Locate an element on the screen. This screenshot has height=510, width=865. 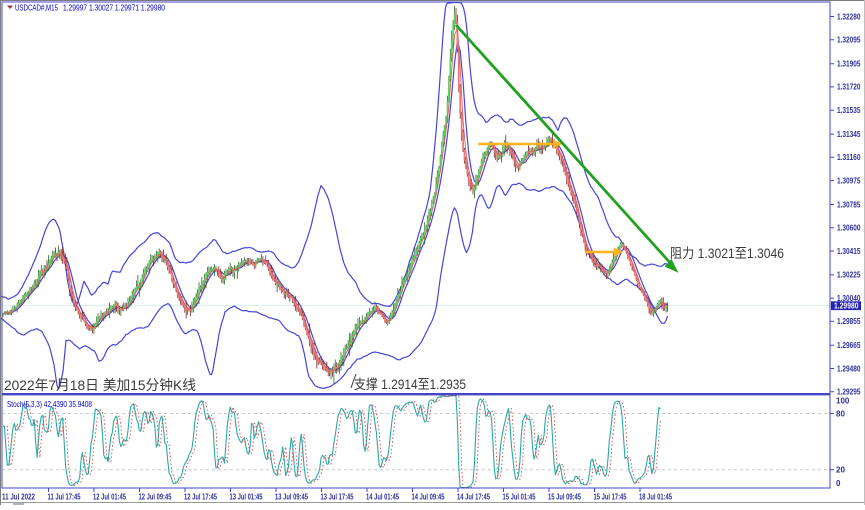
svg-text: 1.30785 is located at coordinates (849, 204).